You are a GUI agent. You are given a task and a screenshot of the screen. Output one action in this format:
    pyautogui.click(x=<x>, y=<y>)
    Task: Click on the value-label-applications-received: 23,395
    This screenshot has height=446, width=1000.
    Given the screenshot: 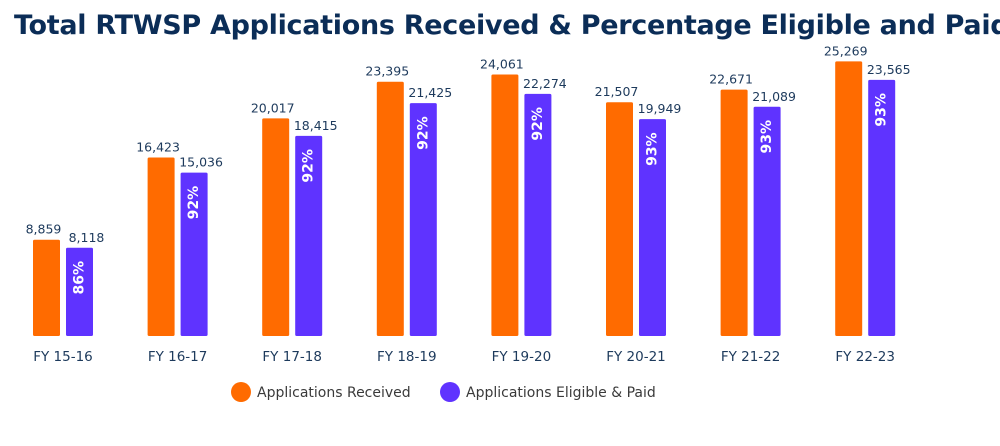 What is the action you would take?
    pyautogui.click(x=387, y=71)
    